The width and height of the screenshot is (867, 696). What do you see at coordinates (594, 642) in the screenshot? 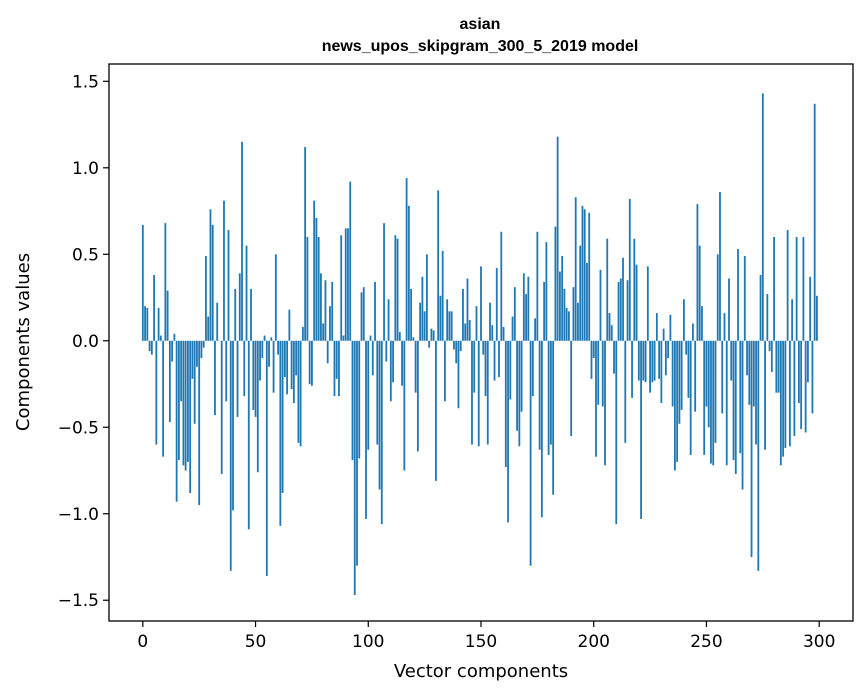
I see `x-tick-label: 200` at bounding box center [594, 642].